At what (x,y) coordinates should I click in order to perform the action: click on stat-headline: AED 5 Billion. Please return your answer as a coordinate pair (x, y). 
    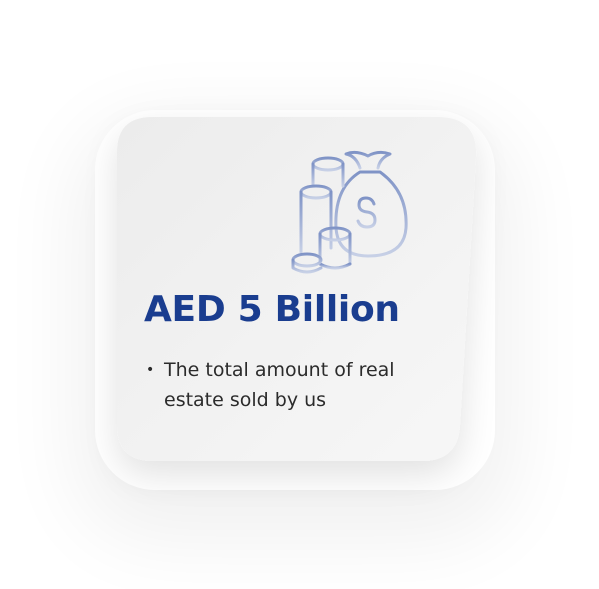
    Looking at the image, I should click on (272, 309).